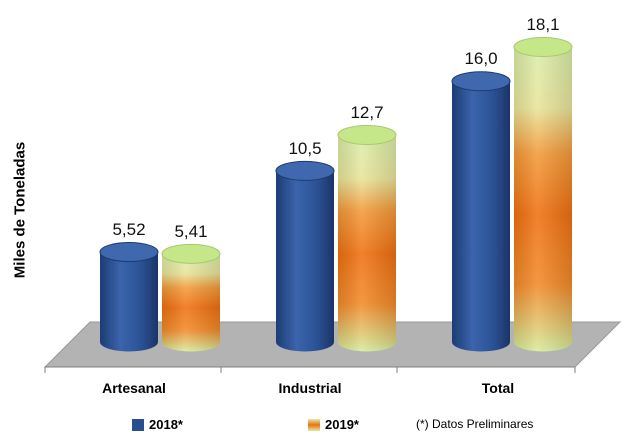 The image size is (623, 436). I want to click on data-label-2019-industrial: 12,7, so click(366, 112).